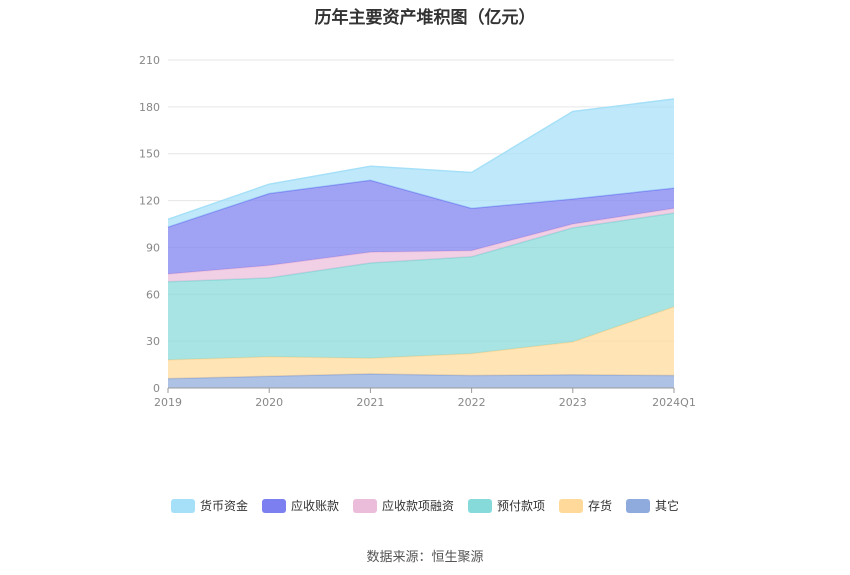 The image size is (850, 575). Describe the element at coordinates (521, 506) in the screenshot. I see `legend-label: 预付款项` at that location.